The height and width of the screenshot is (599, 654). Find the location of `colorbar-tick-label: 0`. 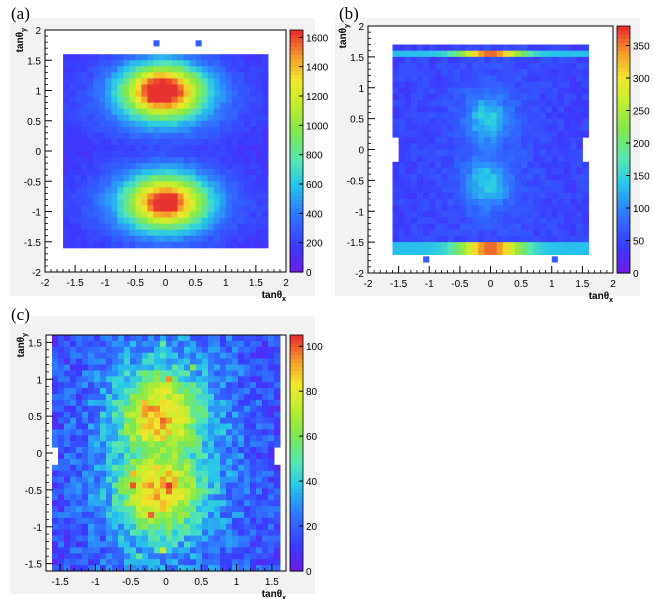

colorbar-tick-label: 0 is located at coordinates (636, 274).